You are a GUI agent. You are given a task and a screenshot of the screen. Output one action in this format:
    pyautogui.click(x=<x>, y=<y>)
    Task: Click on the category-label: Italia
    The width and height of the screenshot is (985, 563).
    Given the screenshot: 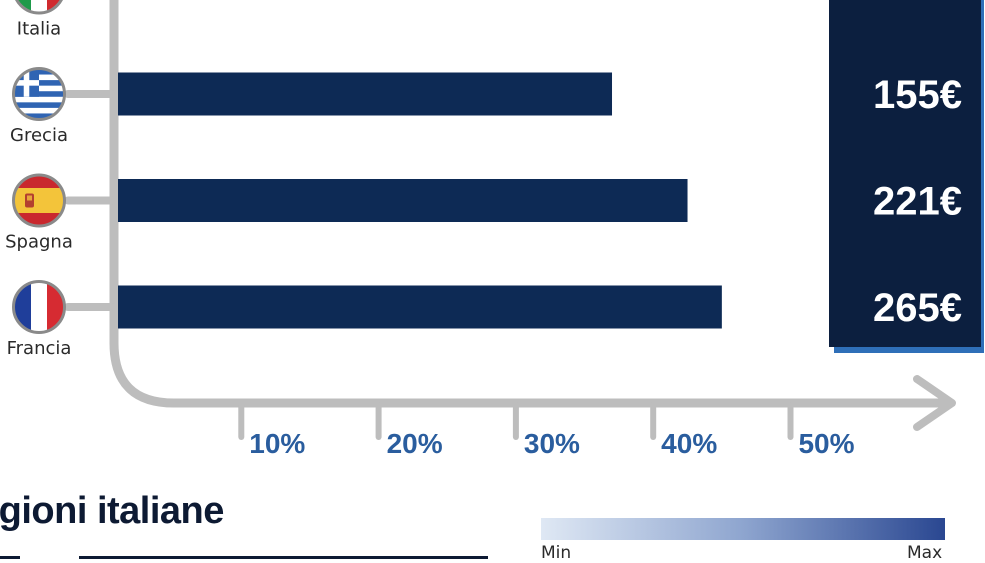 What is the action you would take?
    pyautogui.click(x=39, y=29)
    